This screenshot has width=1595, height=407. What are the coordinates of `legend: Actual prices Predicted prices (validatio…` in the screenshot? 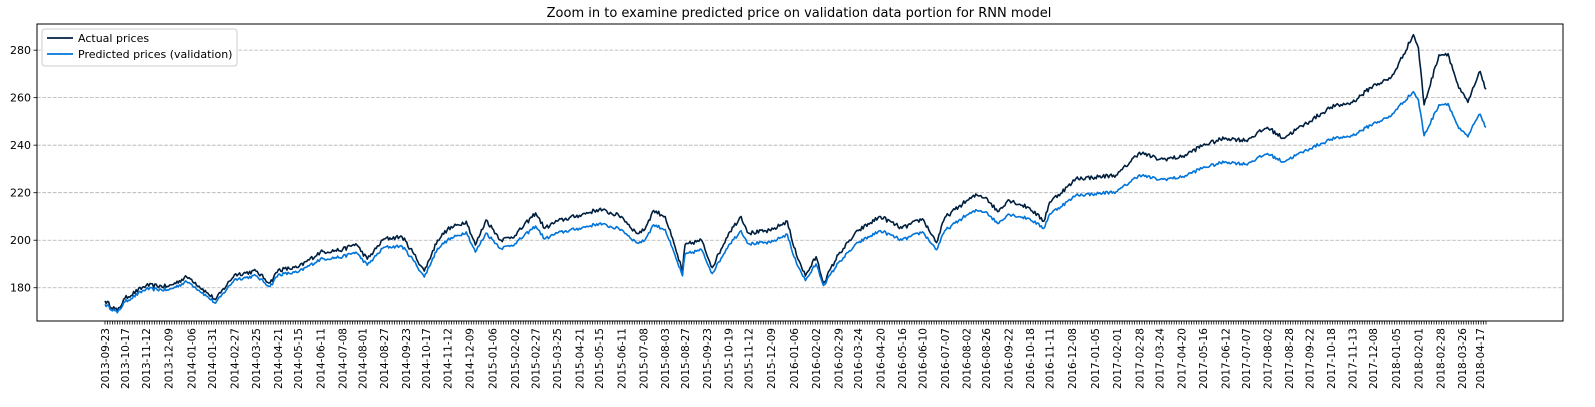 It's located at (139, 47).